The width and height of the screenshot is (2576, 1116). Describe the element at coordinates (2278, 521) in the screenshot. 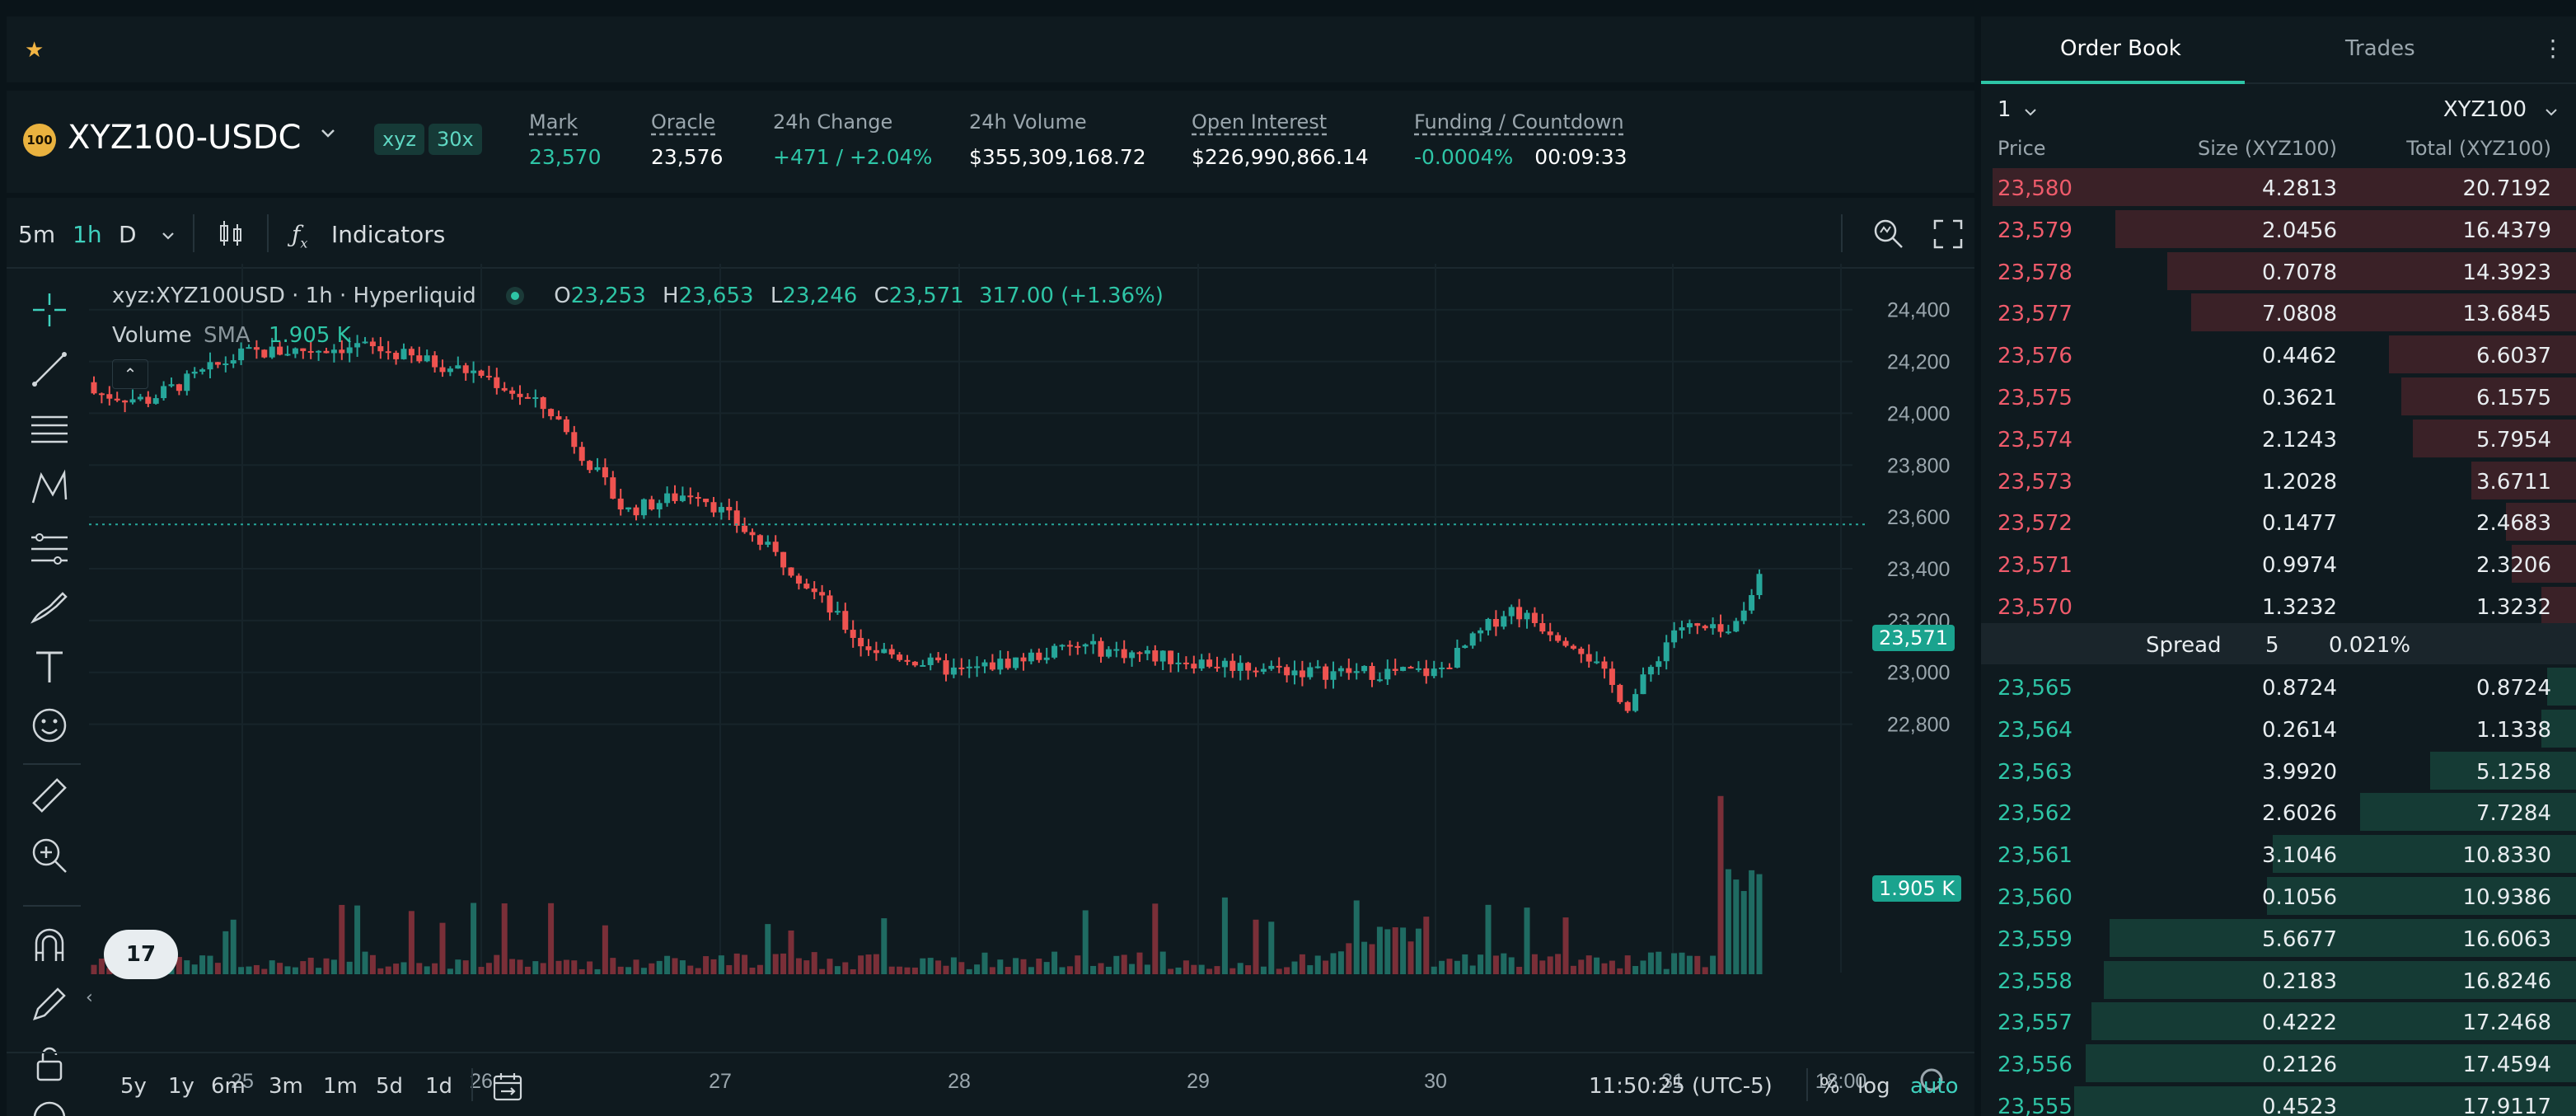

I see `ask-row: 23,572 0.1477 2.4683` at that location.